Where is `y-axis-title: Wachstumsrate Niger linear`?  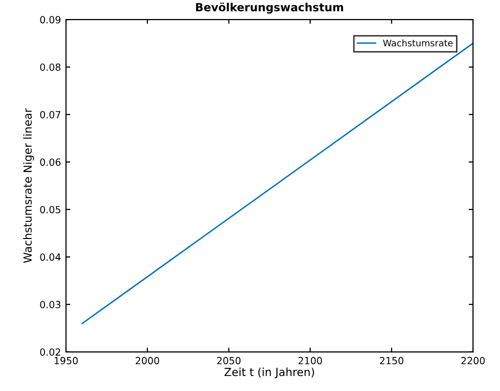 y-axis-title: Wachstumsrate Niger linear is located at coordinates (28, 185).